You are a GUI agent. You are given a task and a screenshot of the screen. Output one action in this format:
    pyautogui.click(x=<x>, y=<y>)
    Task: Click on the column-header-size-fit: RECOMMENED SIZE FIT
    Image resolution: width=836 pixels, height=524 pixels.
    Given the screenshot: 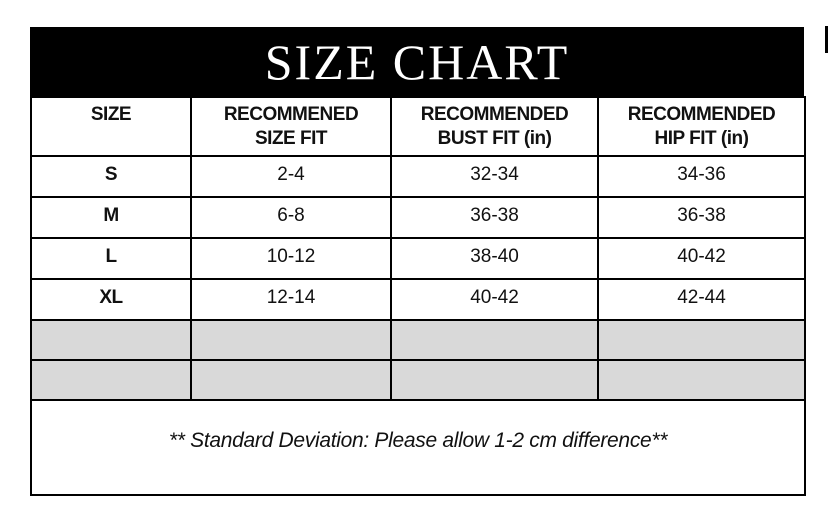 What is the action you would take?
    pyautogui.click(x=291, y=126)
    